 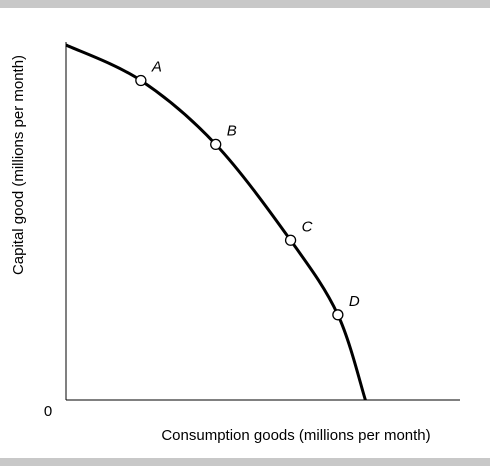 I want to click on point-marker-a, so click(x=141, y=80).